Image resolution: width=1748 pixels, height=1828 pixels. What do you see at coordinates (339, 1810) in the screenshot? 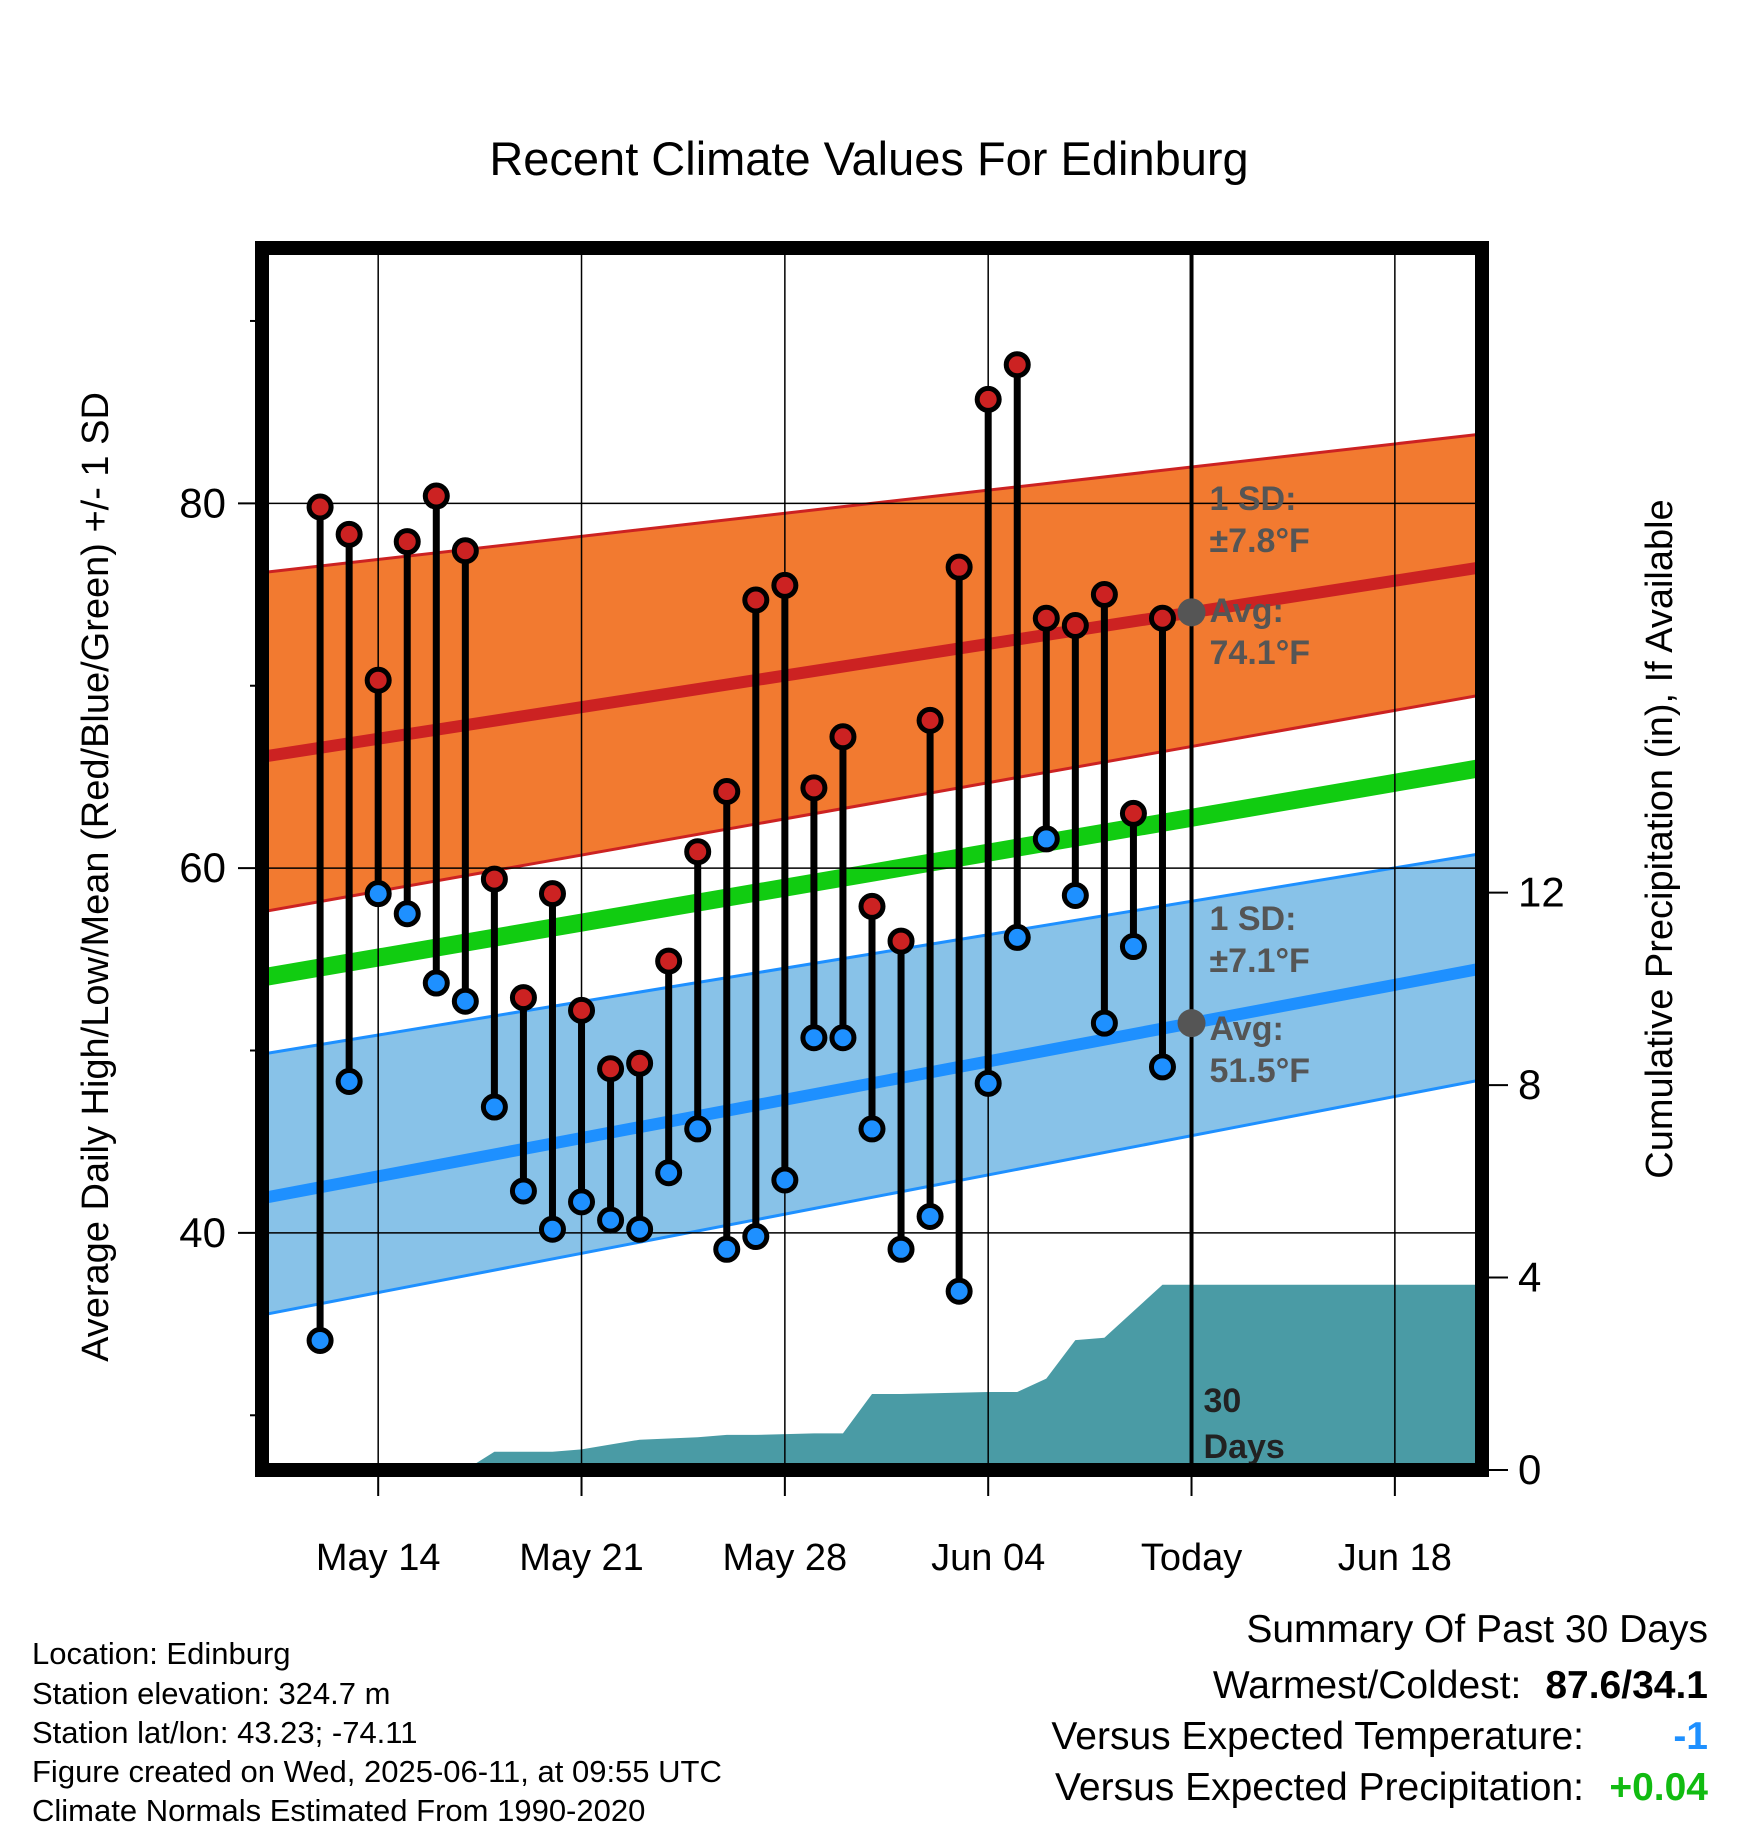
I see `info-normals: Climate Normals Estimated From 1990-2020` at bounding box center [339, 1810].